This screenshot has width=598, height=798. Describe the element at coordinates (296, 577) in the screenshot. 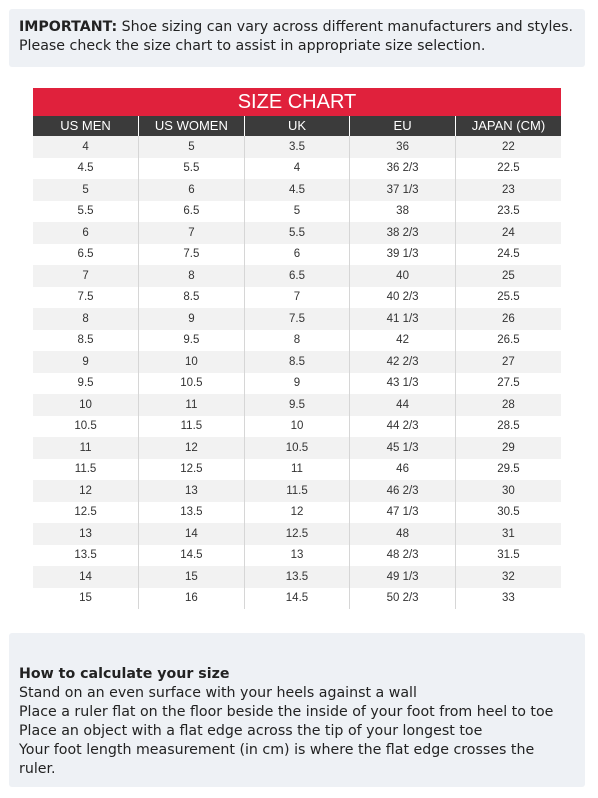

I see `table-cell-uk: 13.5` at that location.